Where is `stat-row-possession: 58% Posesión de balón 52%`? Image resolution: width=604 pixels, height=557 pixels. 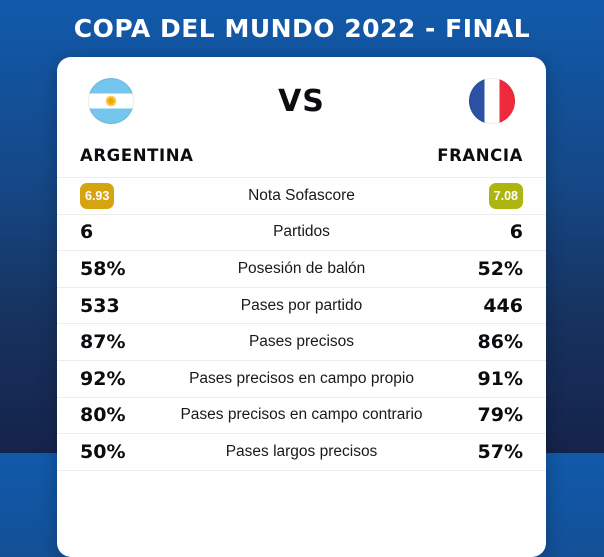
stat-row-possession: 58% Posesión de balón 52% is located at coordinates (301, 268).